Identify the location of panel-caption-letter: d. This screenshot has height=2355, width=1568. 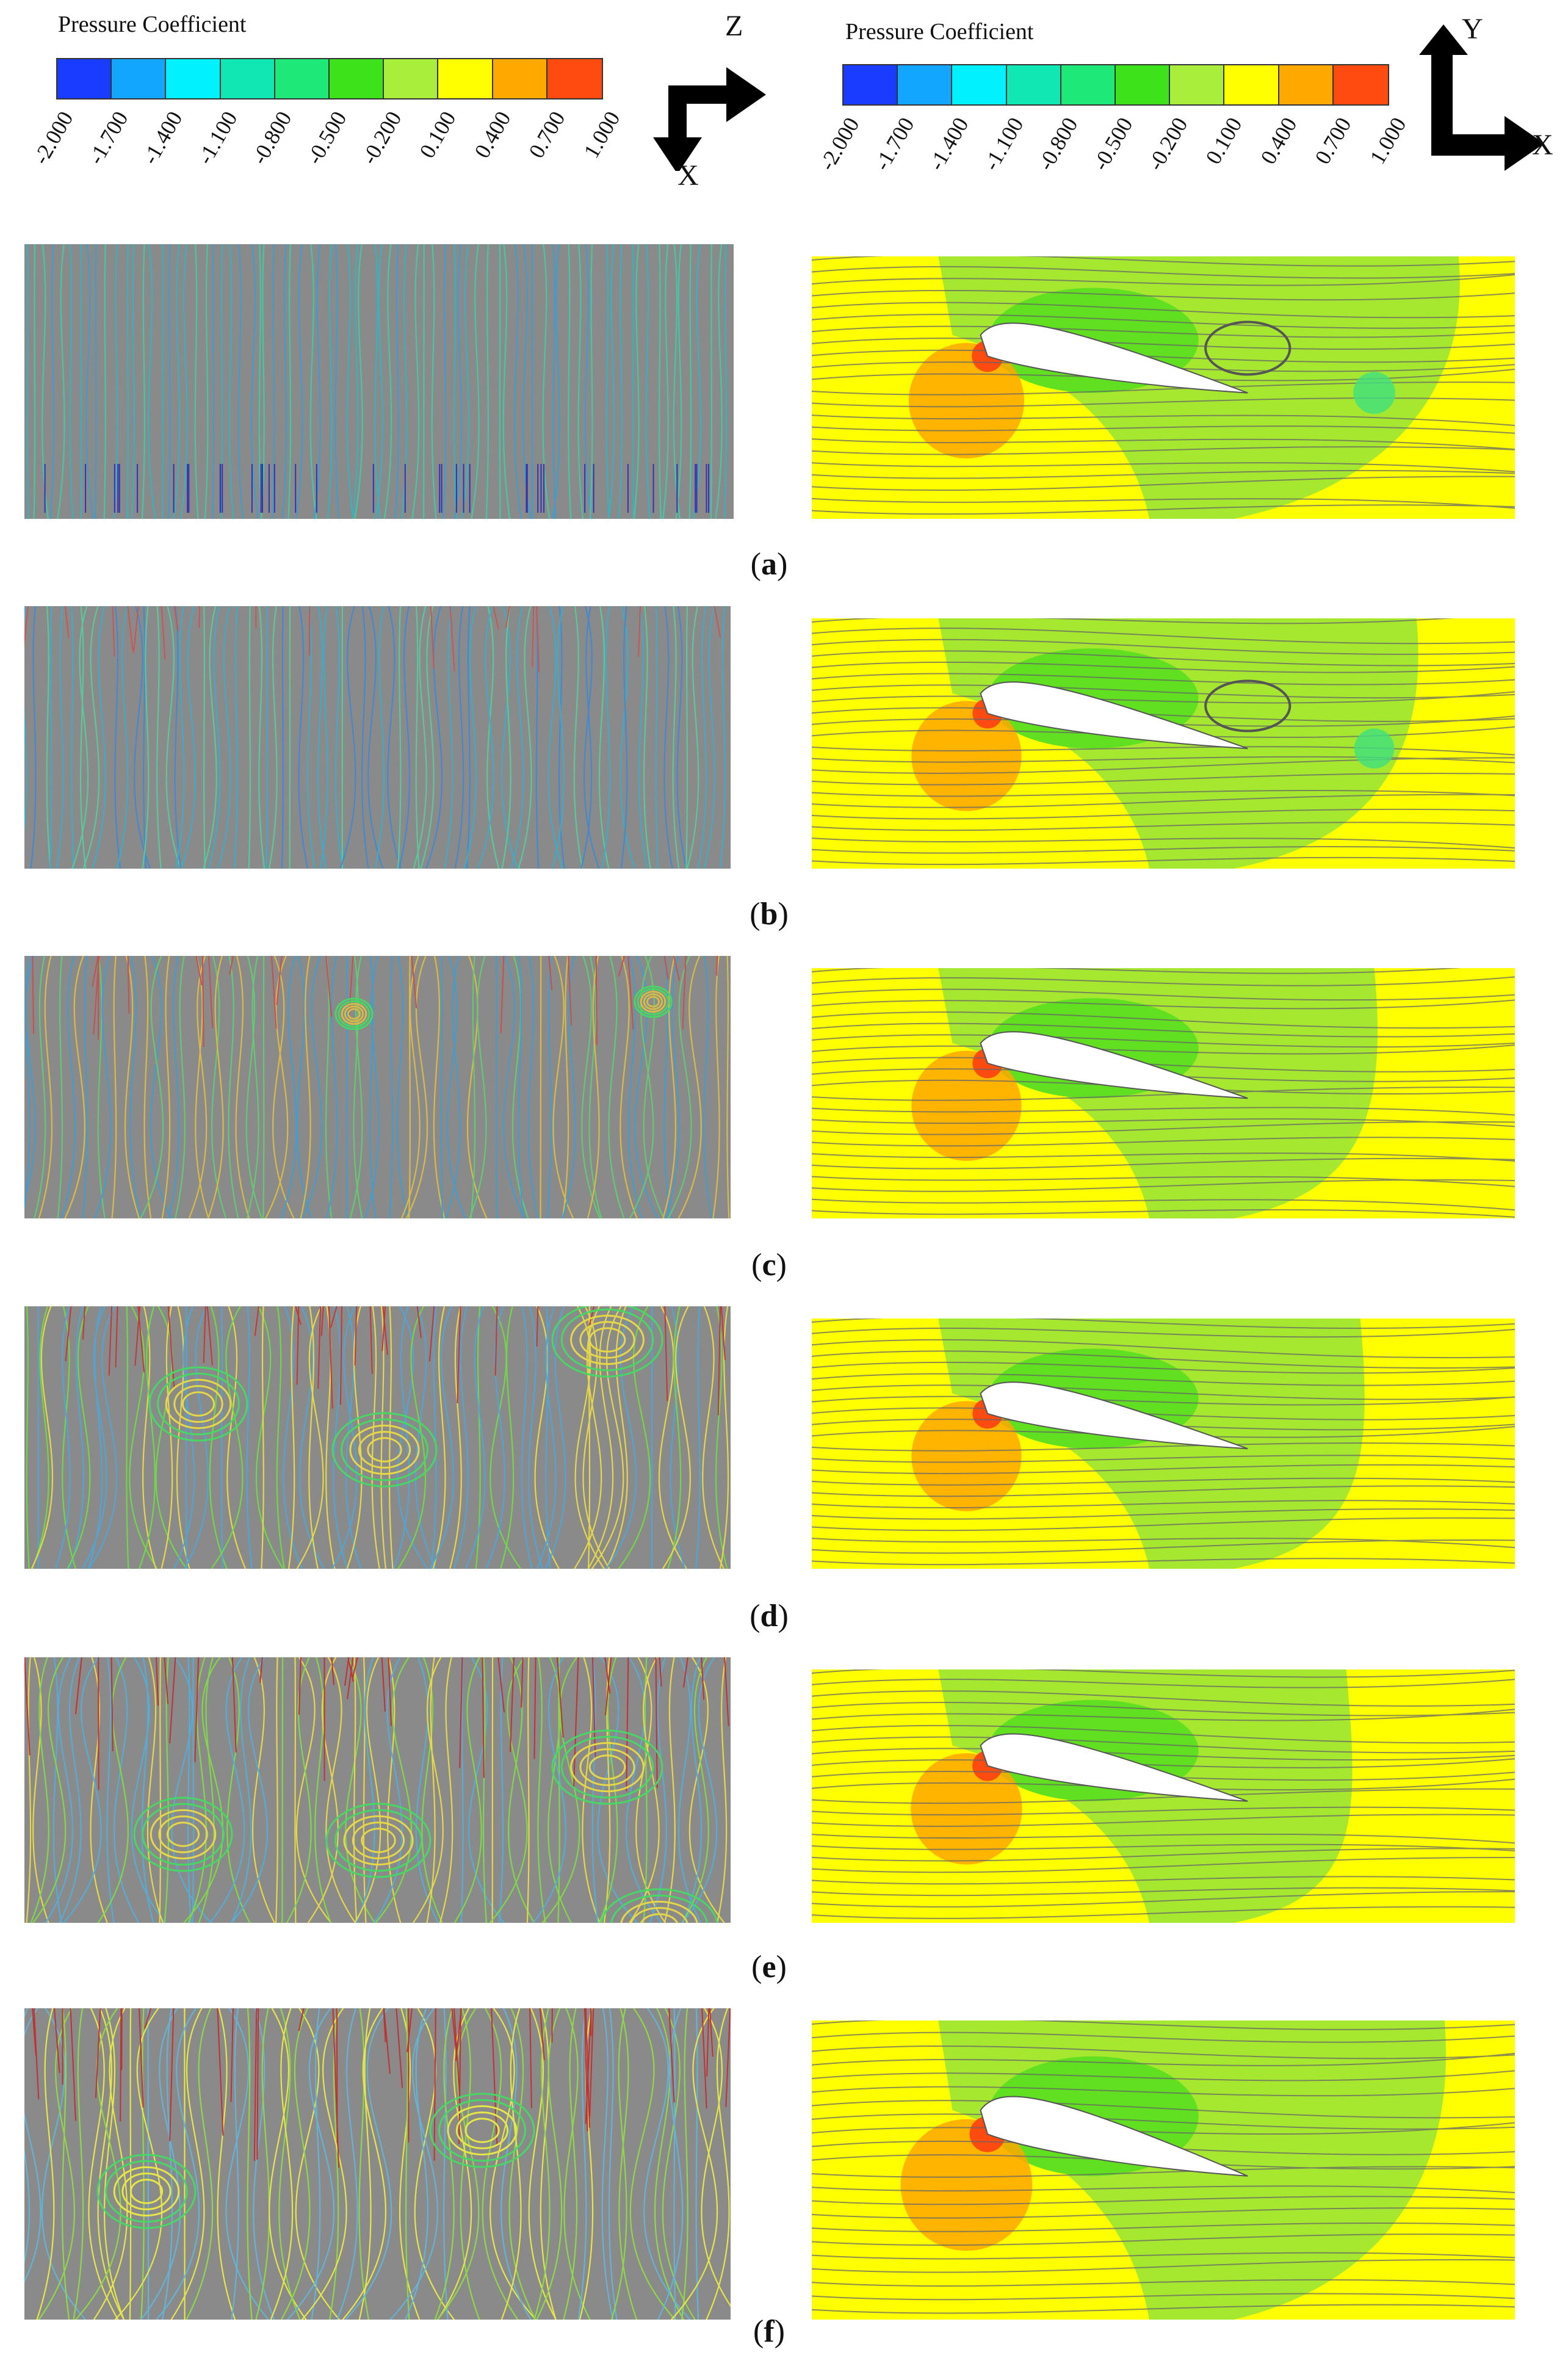
(769, 1616).